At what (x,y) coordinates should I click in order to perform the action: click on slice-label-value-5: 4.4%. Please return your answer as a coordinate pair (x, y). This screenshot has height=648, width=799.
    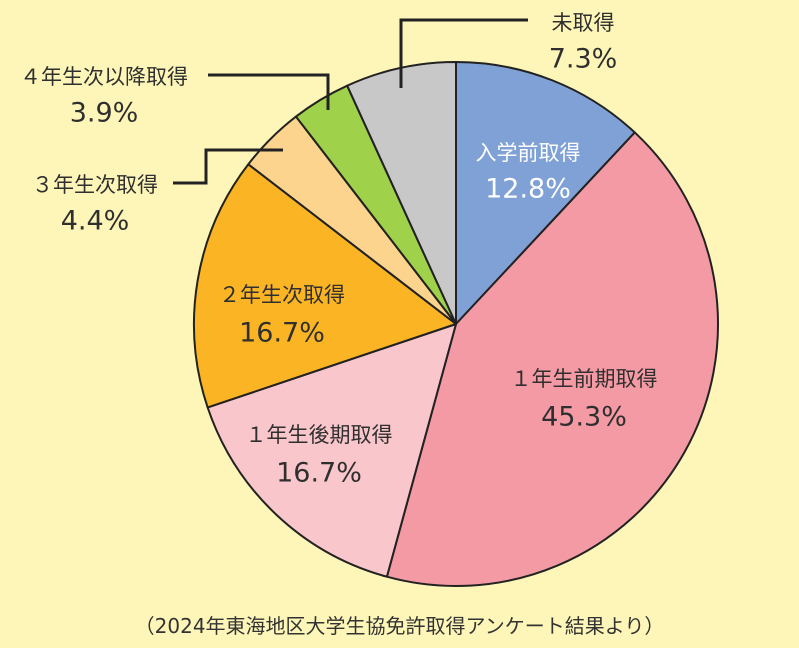
    Looking at the image, I should click on (95, 221).